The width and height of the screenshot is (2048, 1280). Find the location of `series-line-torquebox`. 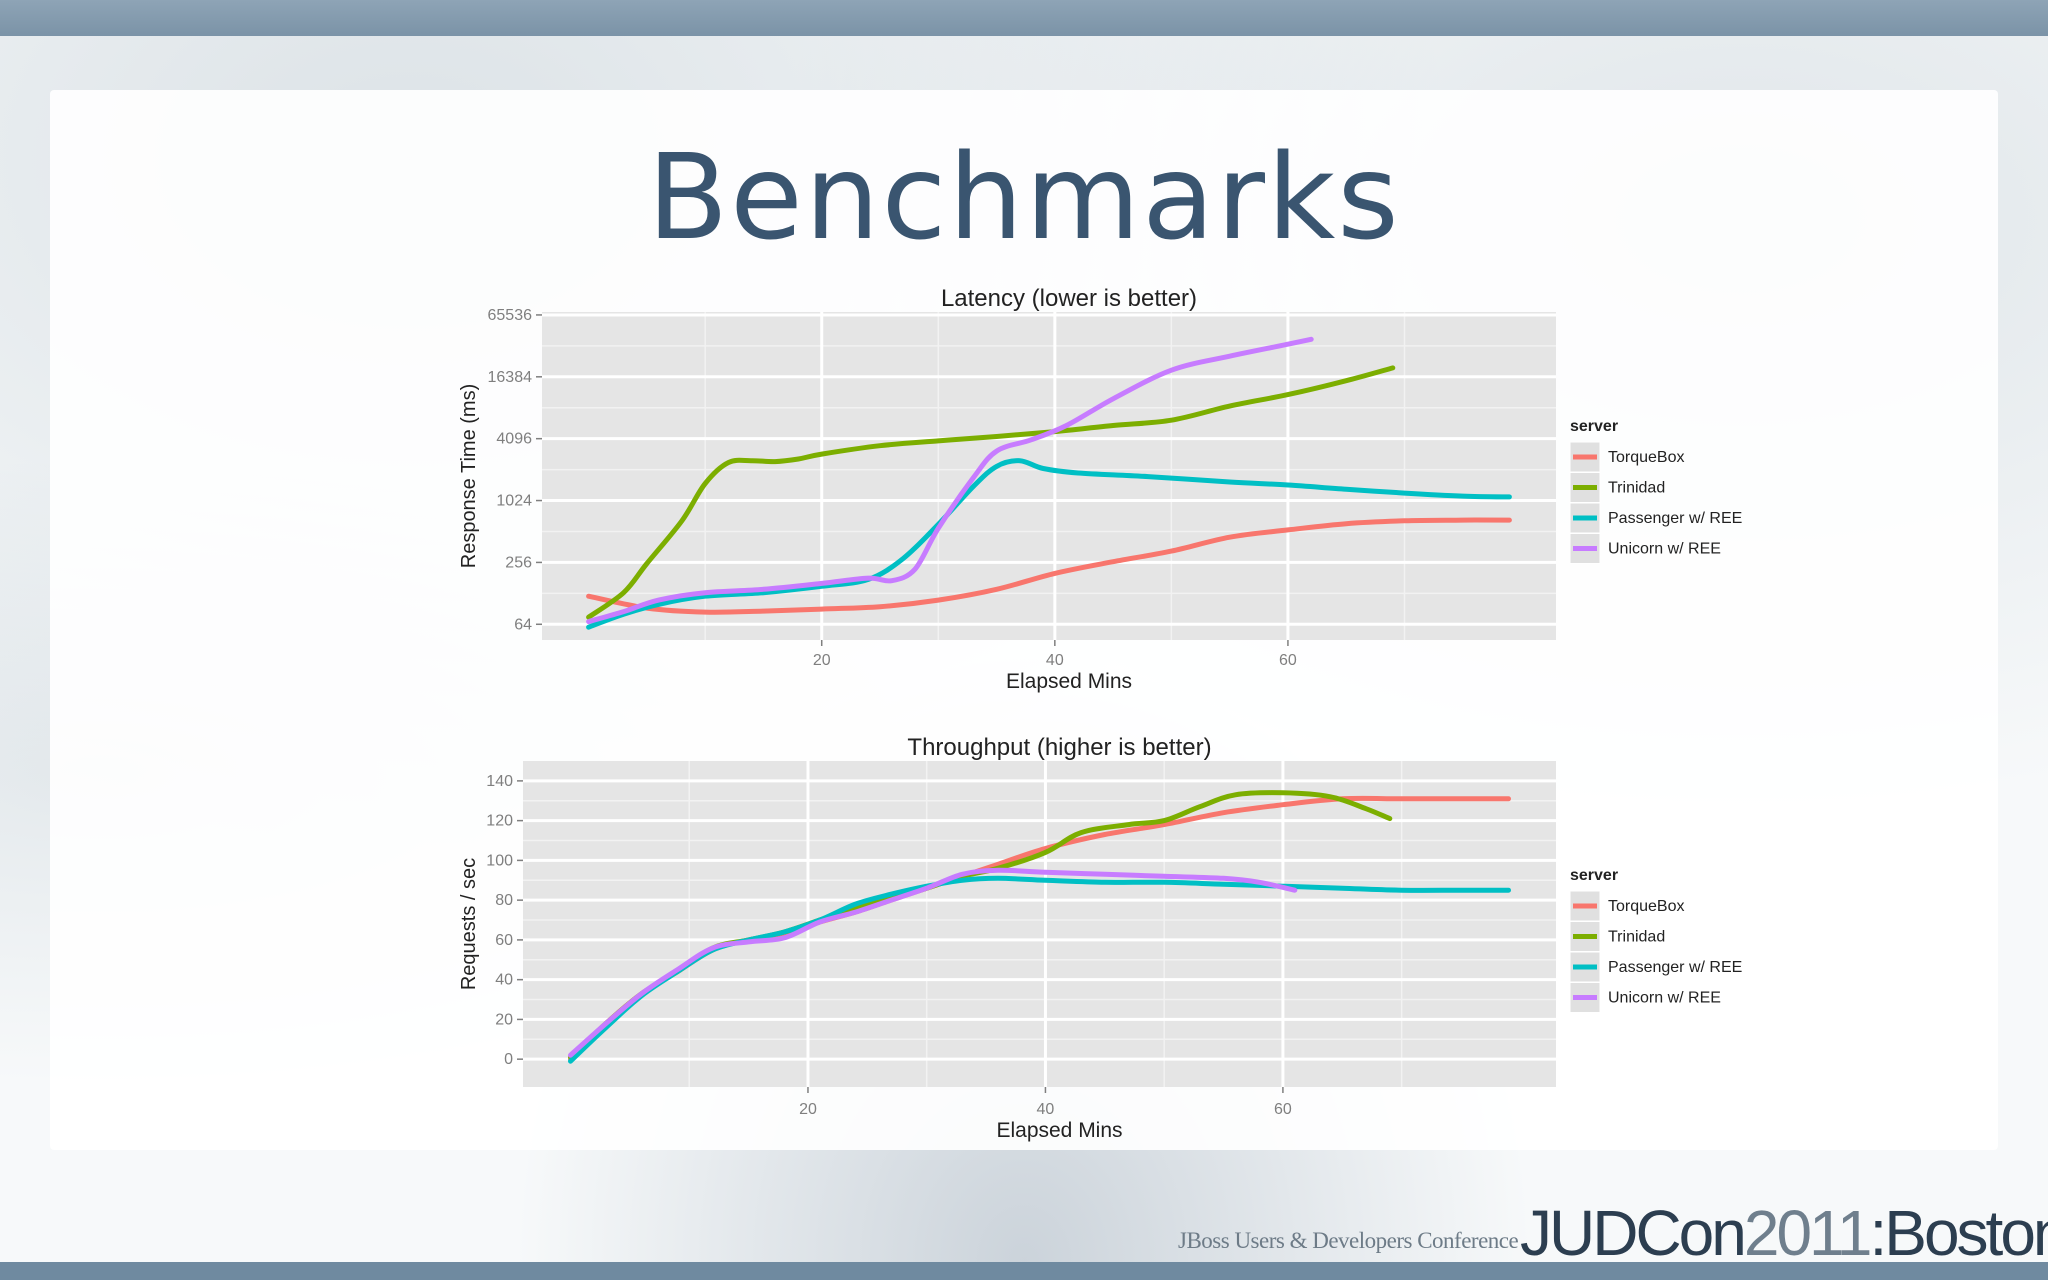

series-line-torquebox is located at coordinates (1049, 566).